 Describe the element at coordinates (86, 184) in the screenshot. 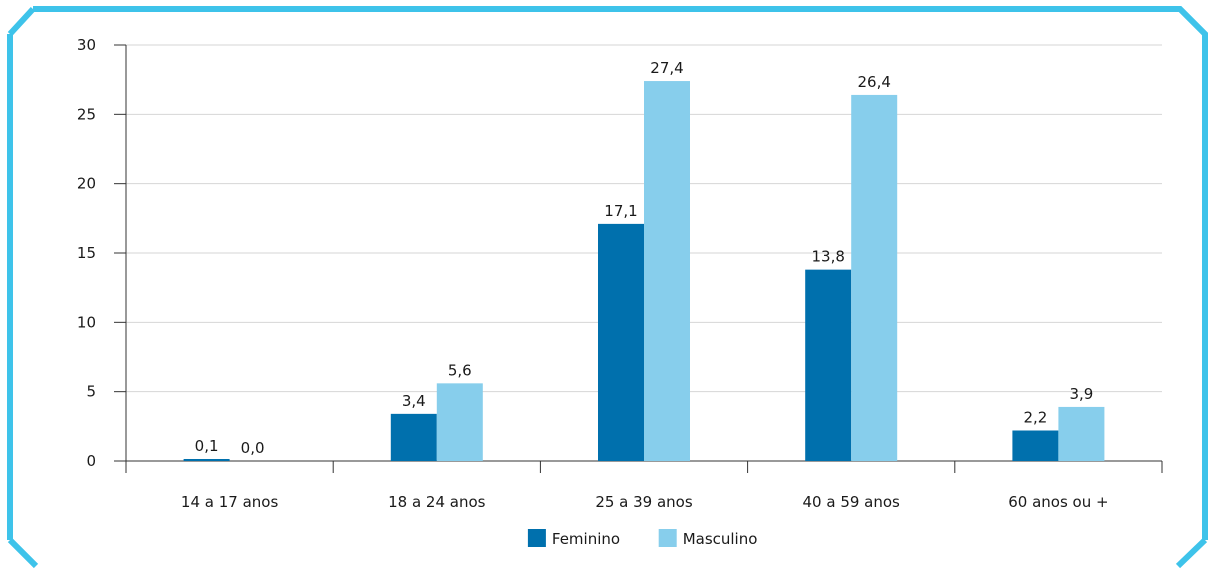

I see `y-tick-label: 20` at that location.